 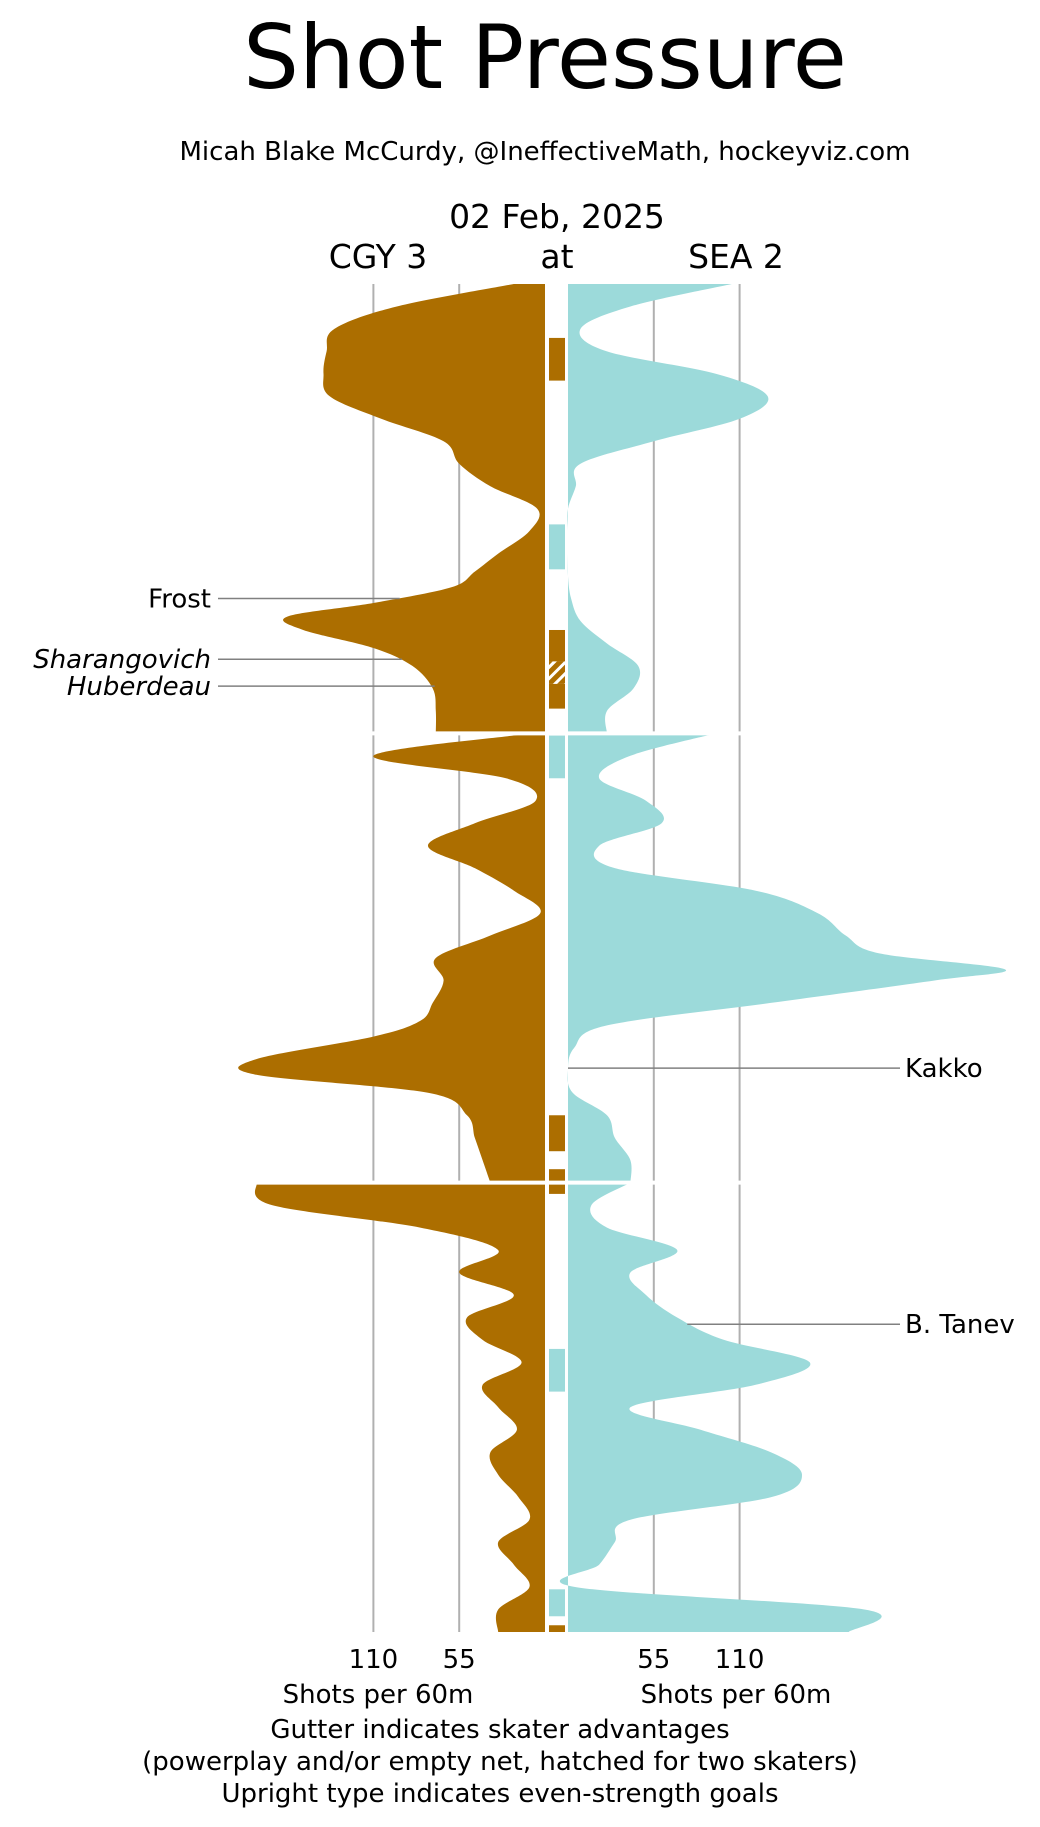 What do you see at coordinates (139, 687) in the screenshot?
I see `goal-label: Huberdeau` at bounding box center [139, 687].